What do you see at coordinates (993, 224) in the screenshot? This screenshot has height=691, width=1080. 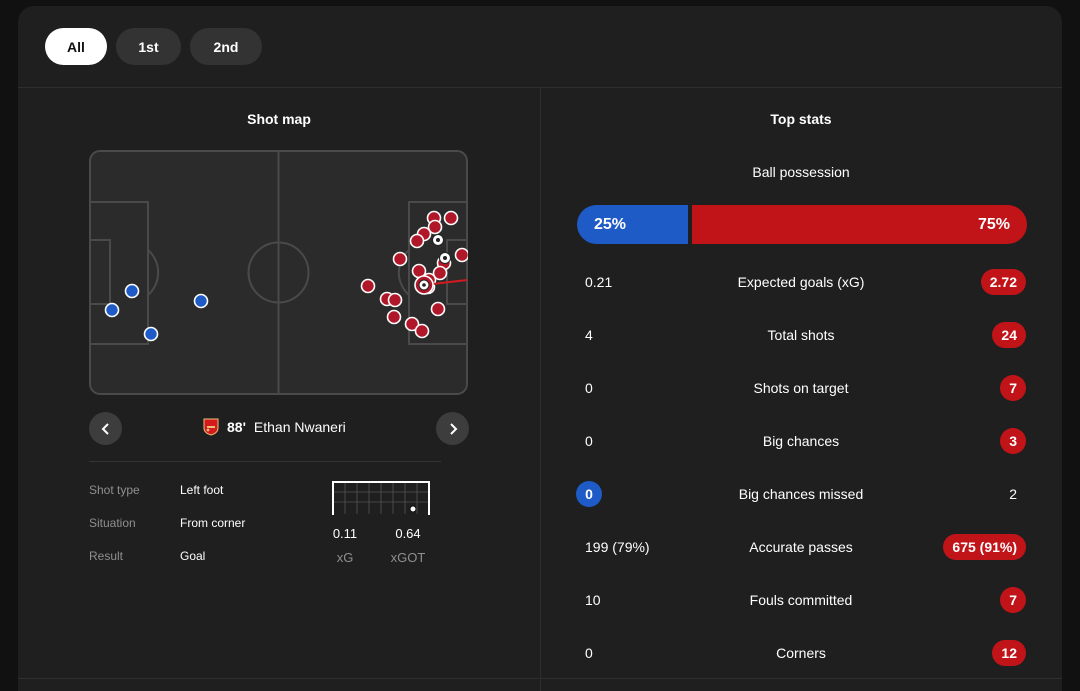 I see `possession-away-value: 75%` at bounding box center [993, 224].